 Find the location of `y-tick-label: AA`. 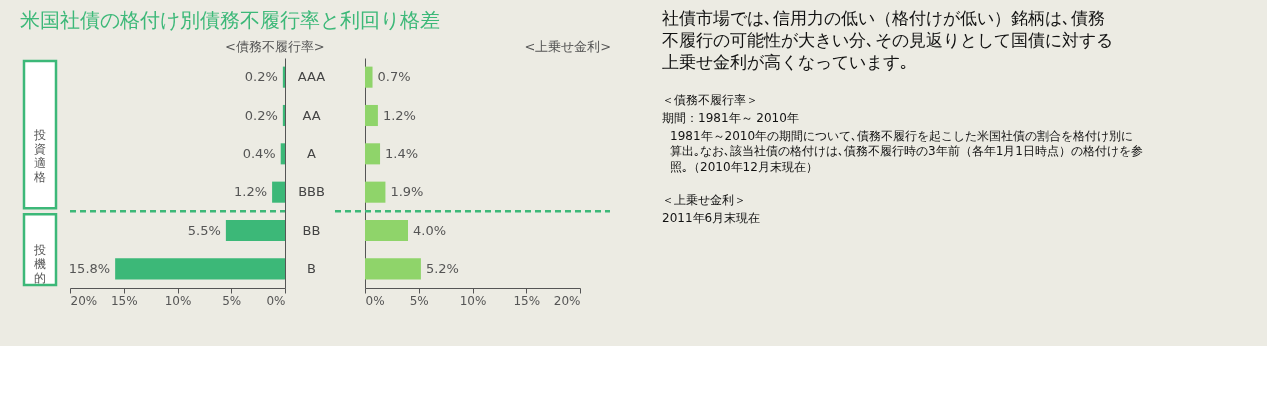

y-tick-label: AA is located at coordinates (311, 115).